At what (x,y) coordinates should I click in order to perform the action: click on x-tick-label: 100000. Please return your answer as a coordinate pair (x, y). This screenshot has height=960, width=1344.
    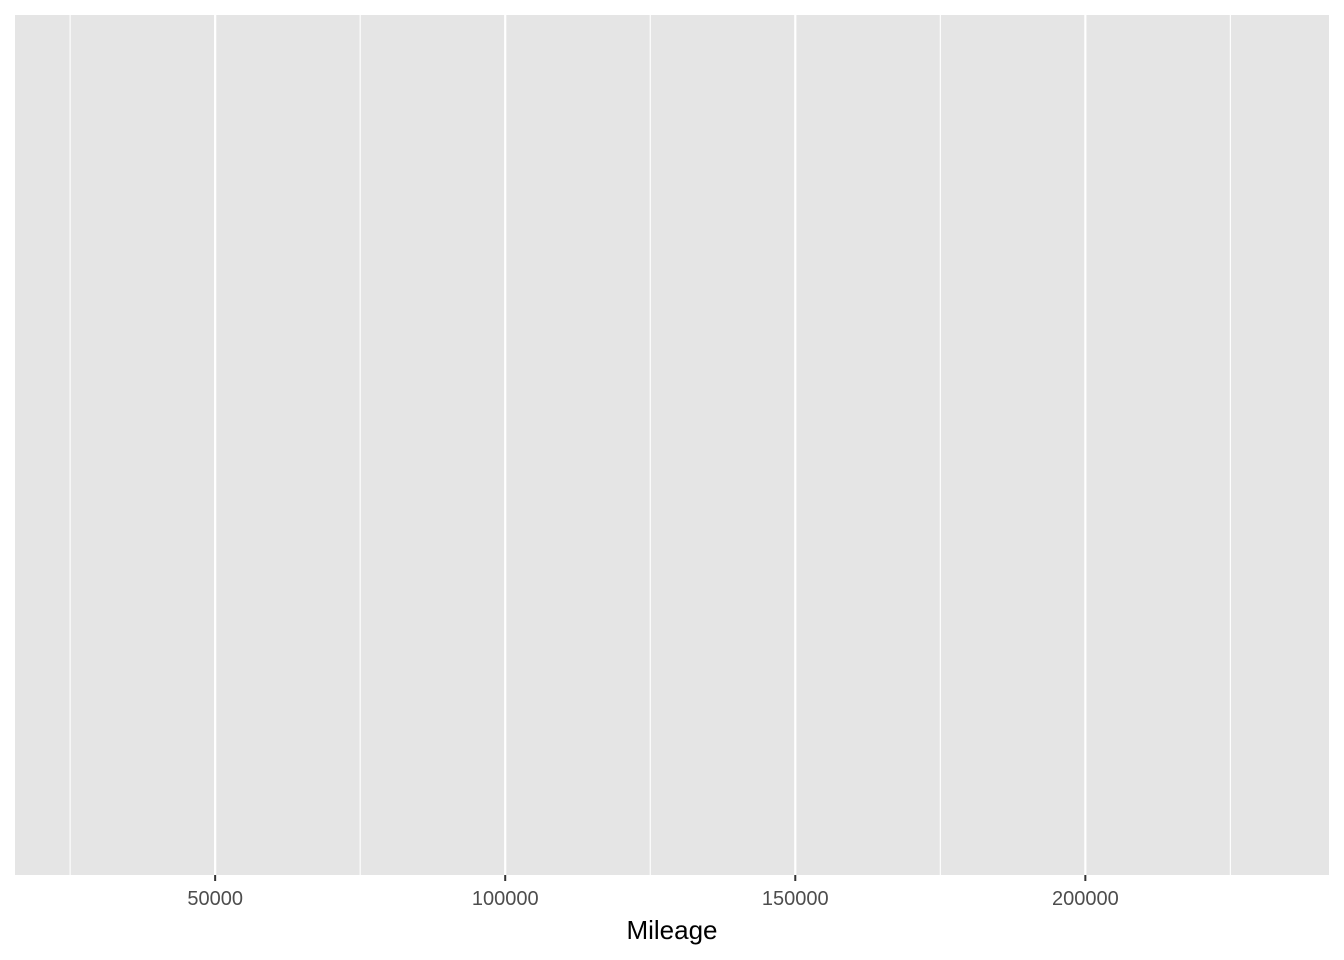
    Looking at the image, I should click on (505, 899).